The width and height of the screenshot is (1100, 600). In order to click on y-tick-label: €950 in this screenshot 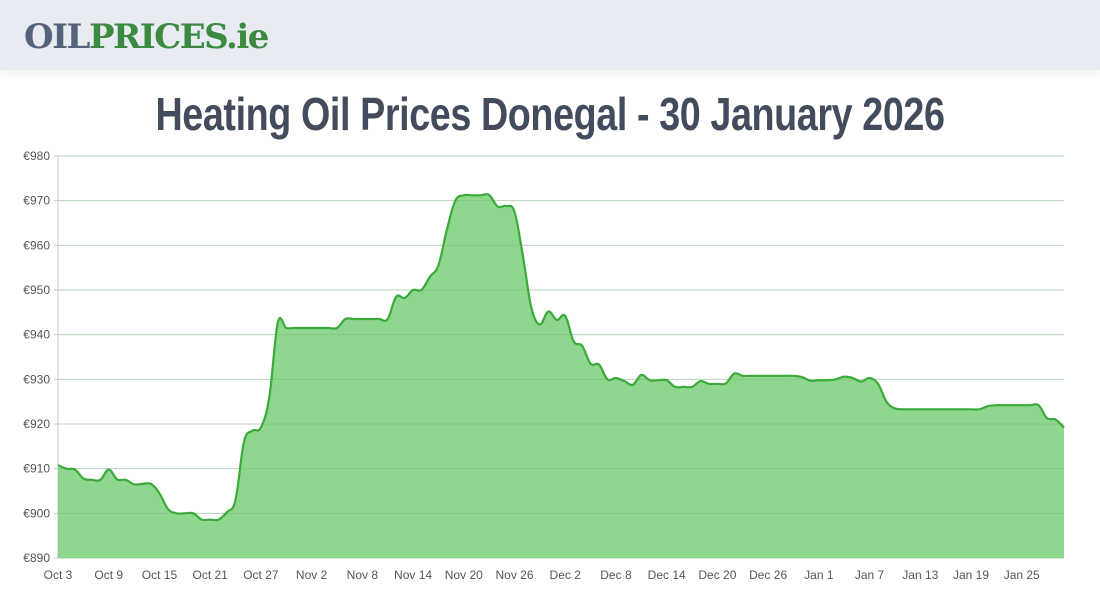, I will do `click(36, 290)`.